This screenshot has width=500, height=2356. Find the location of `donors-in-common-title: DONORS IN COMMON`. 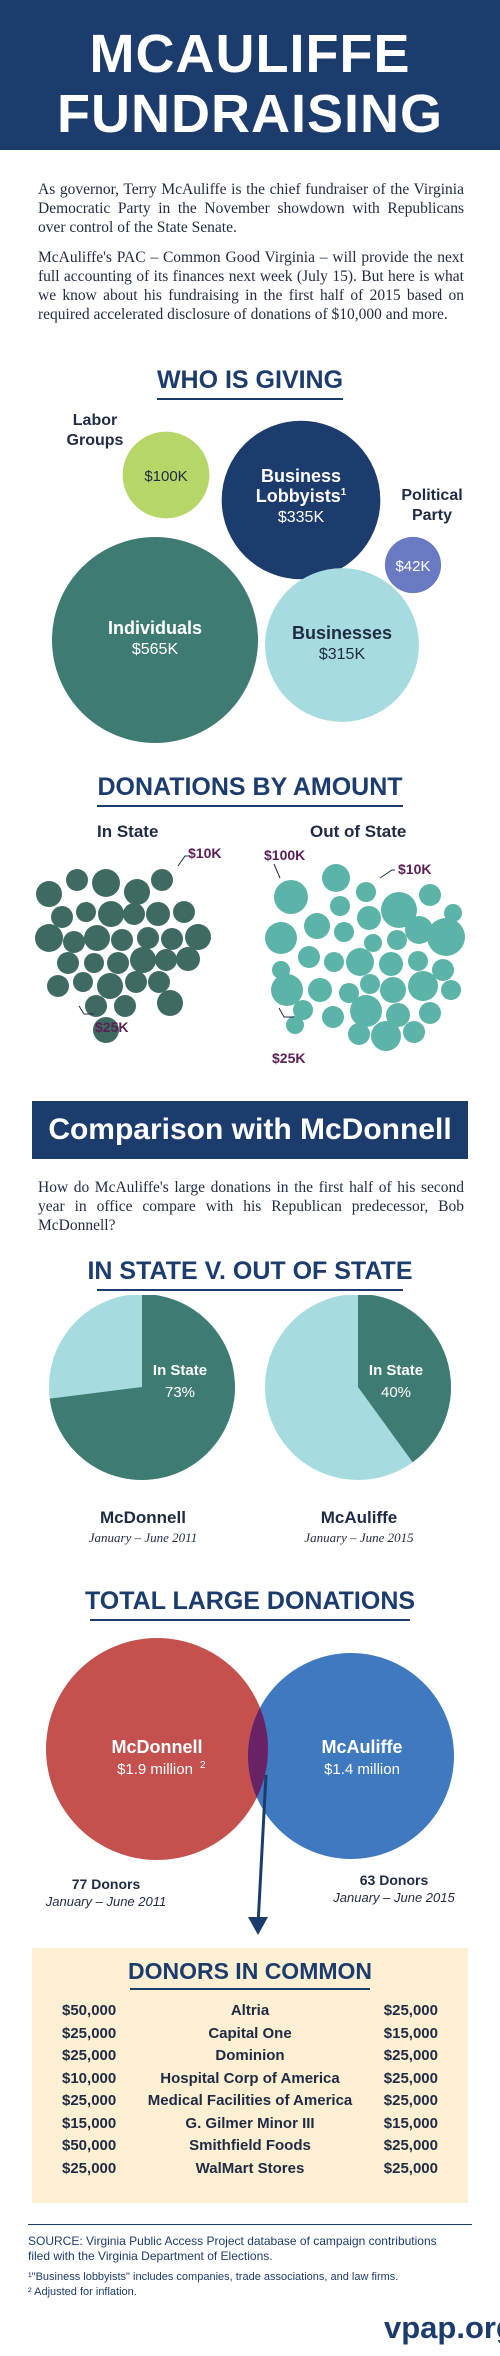

donors-in-common-title: DONORS IN COMMON is located at coordinates (250, 1971).